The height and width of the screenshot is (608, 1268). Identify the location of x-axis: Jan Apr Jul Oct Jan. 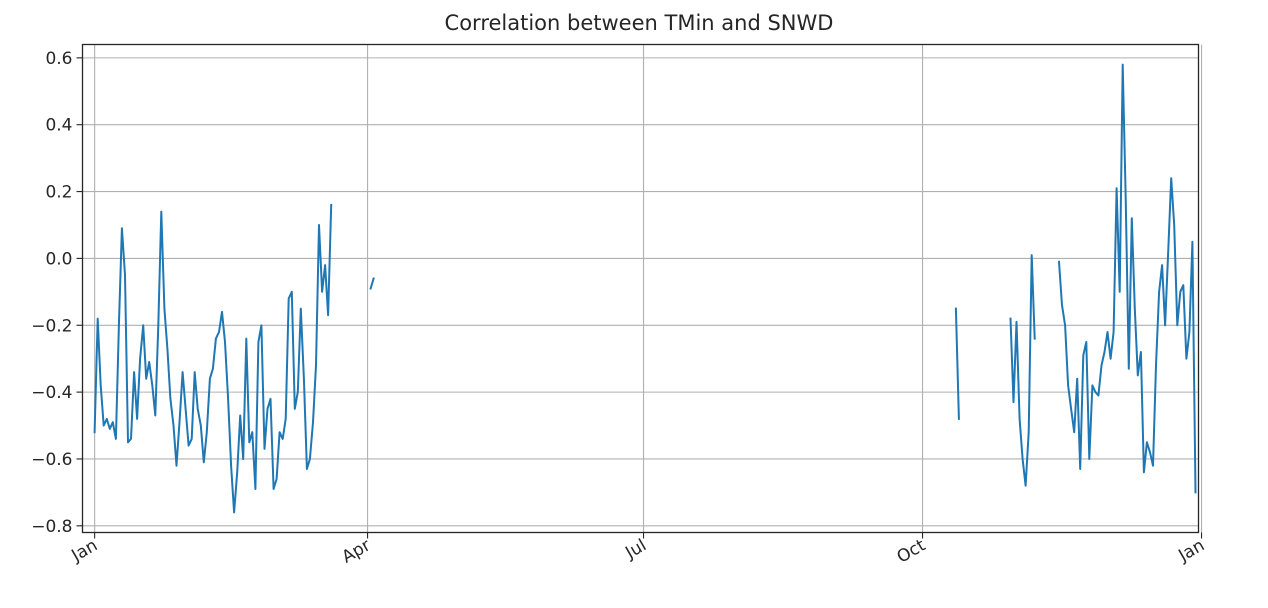
(638, 550).